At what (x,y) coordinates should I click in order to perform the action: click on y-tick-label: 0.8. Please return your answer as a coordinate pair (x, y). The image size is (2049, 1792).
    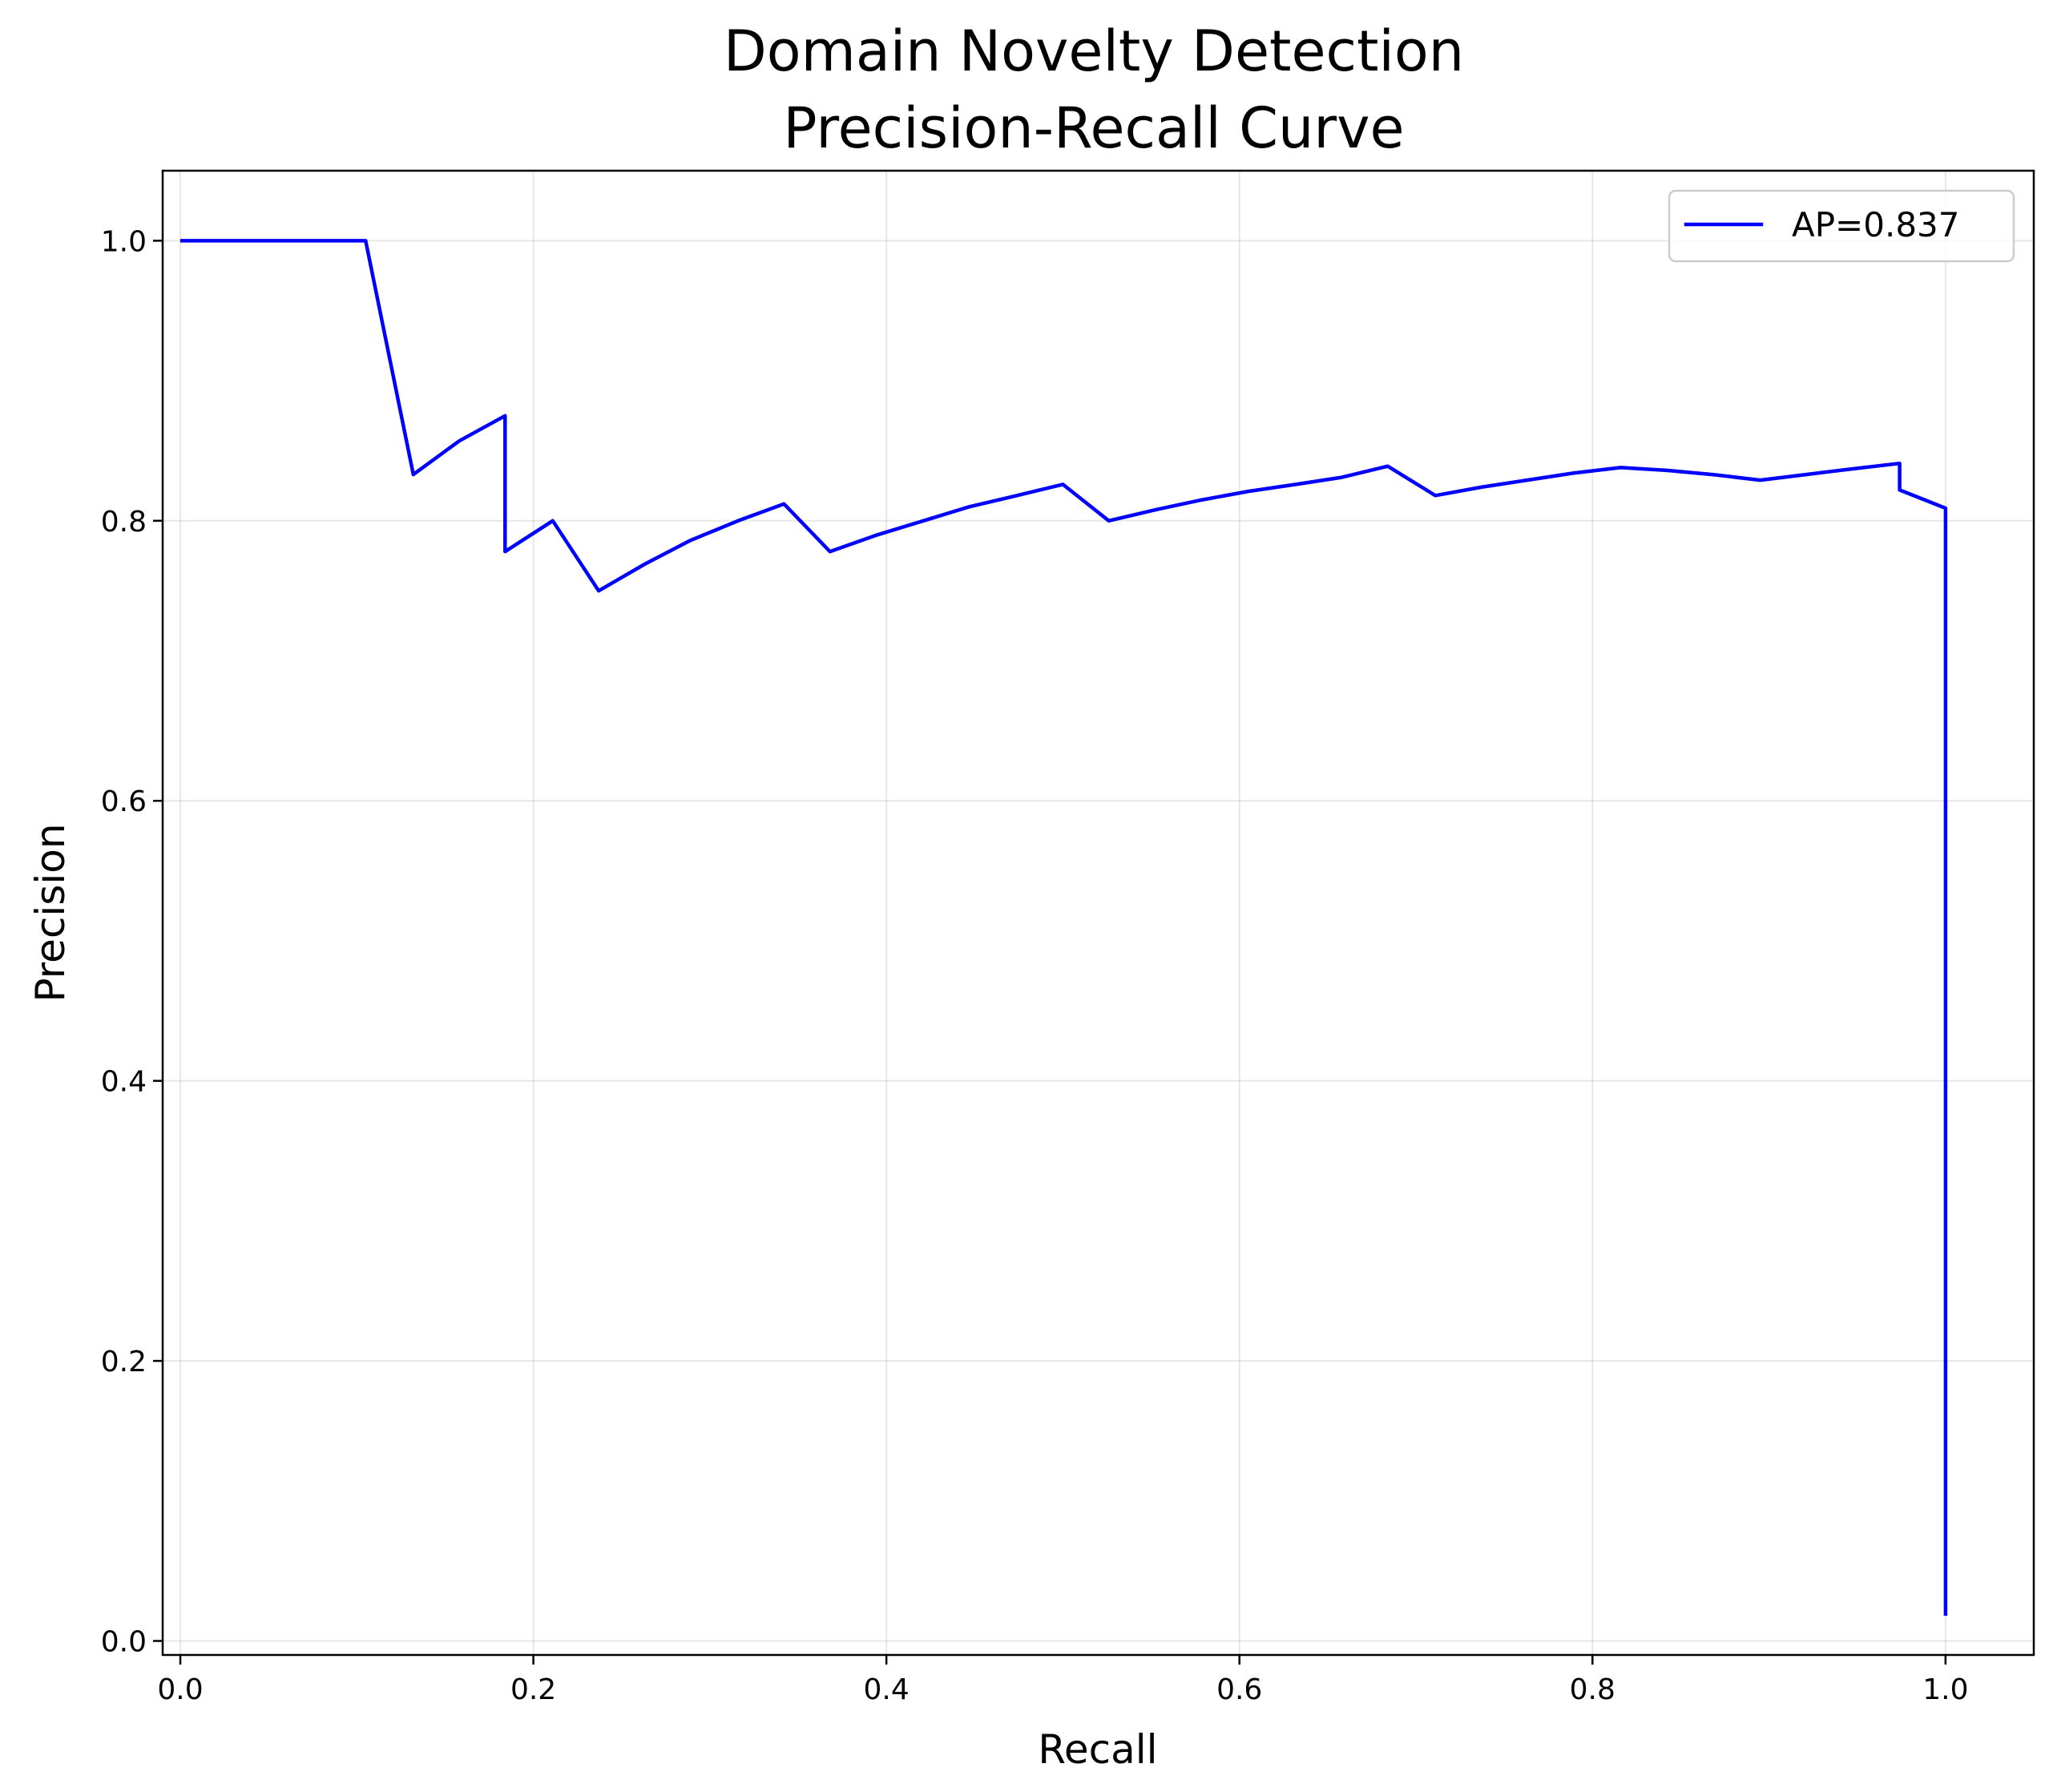
    Looking at the image, I should click on (124, 522).